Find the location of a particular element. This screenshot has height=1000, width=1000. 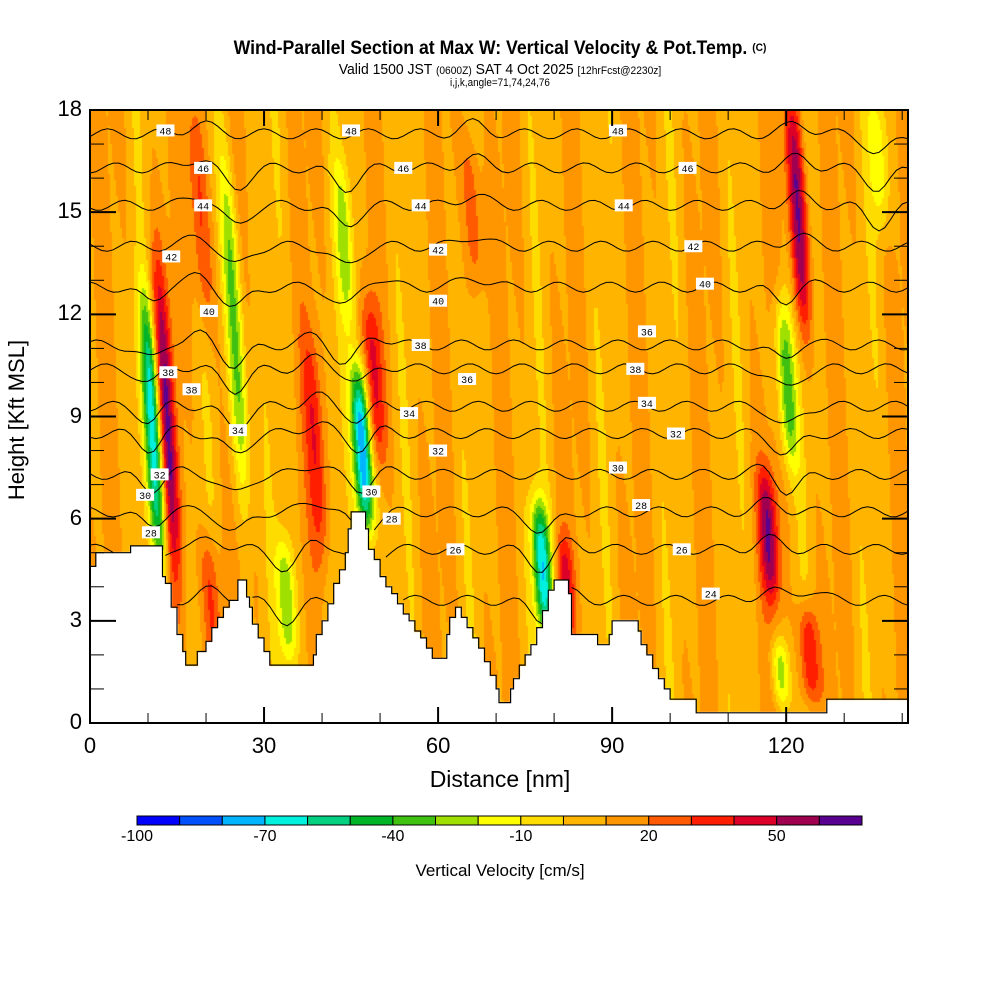

colorbar-tick-label: 50 is located at coordinates (776, 836).